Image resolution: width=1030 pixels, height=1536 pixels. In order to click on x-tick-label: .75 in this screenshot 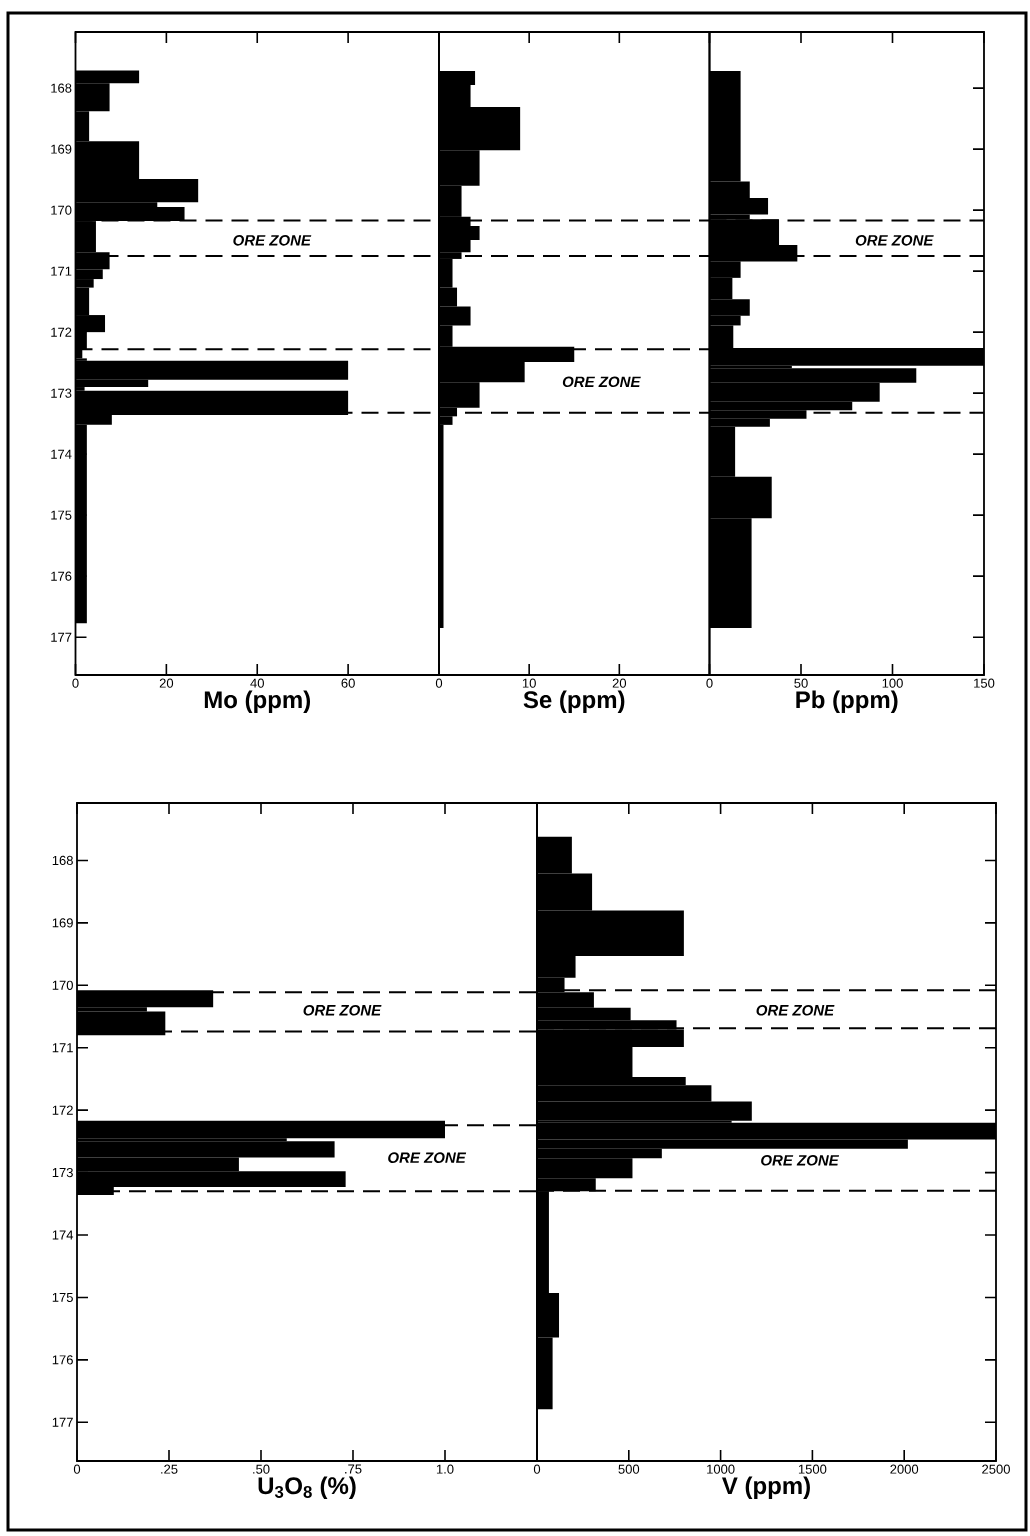, I will do `click(353, 1469)`.